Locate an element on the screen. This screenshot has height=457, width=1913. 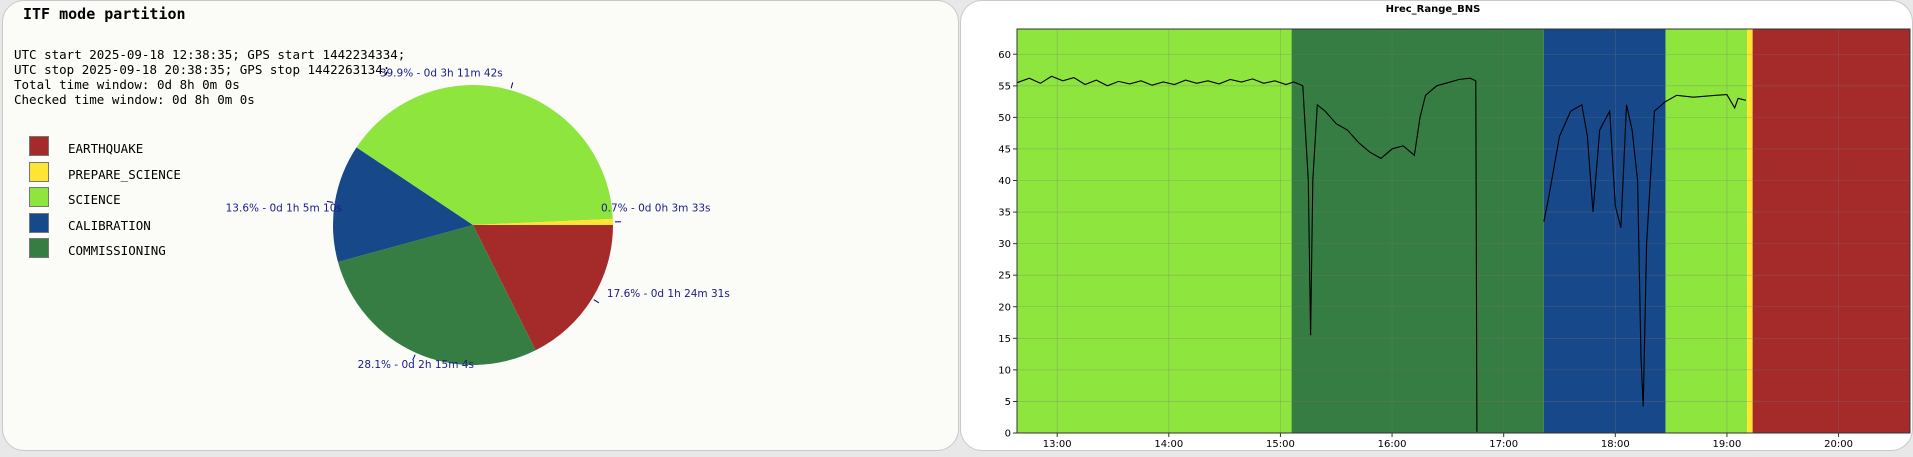
y-tick-label: 55 is located at coordinates (1004, 86).